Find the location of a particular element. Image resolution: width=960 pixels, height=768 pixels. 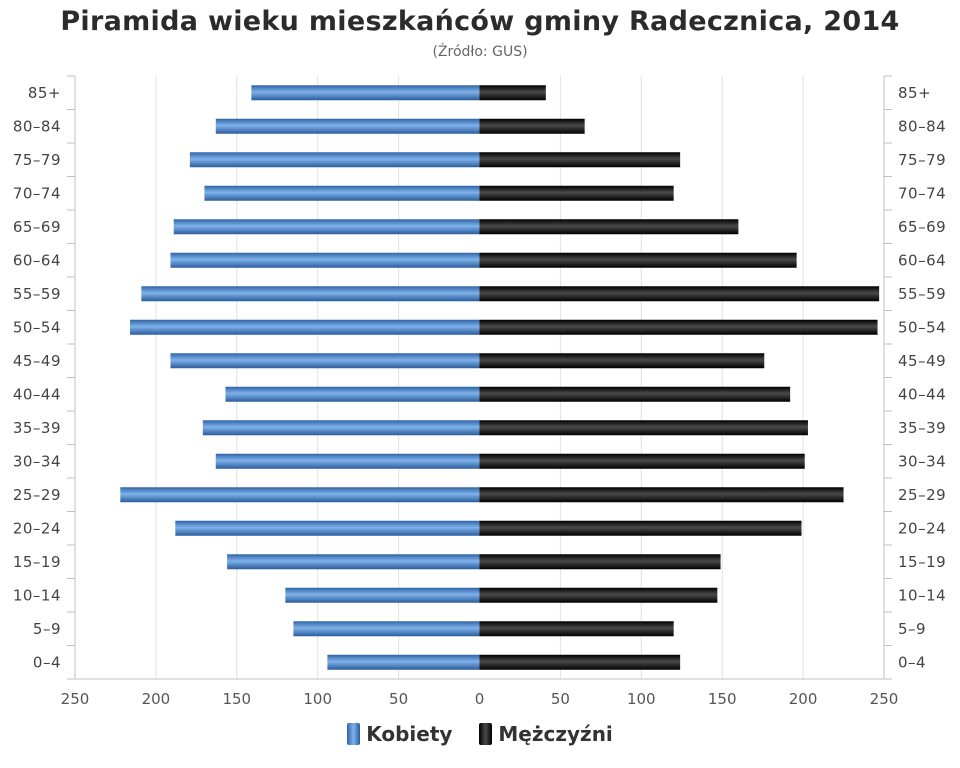

legend-swatch-mezczyzni is located at coordinates (486, 734).